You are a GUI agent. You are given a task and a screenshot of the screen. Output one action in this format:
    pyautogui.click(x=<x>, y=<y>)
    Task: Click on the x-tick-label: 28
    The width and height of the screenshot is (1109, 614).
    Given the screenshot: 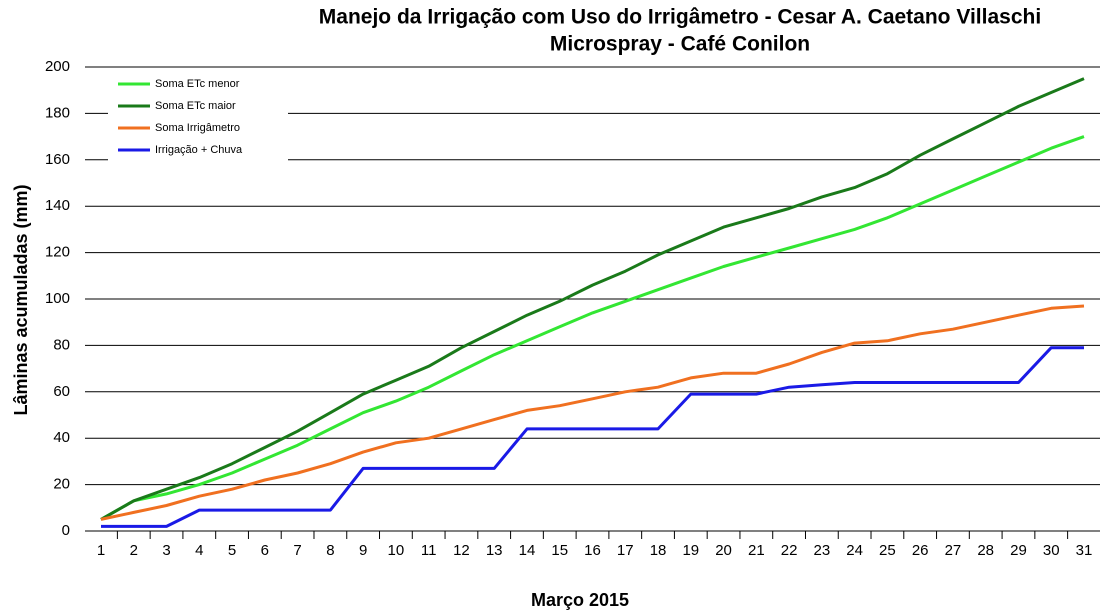 What is the action you would take?
    pyautogui.click(x=985, y=550)
    